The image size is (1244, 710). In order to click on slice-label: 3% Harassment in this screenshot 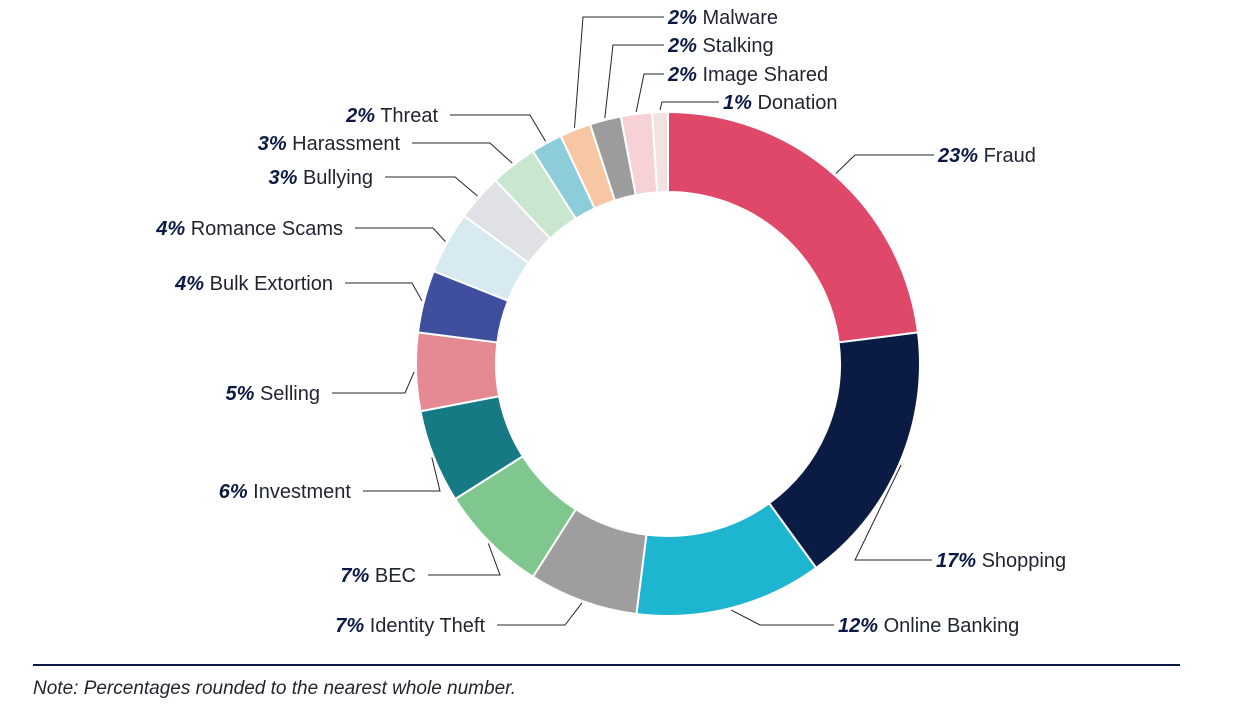, I will do `click(329, 144)`.